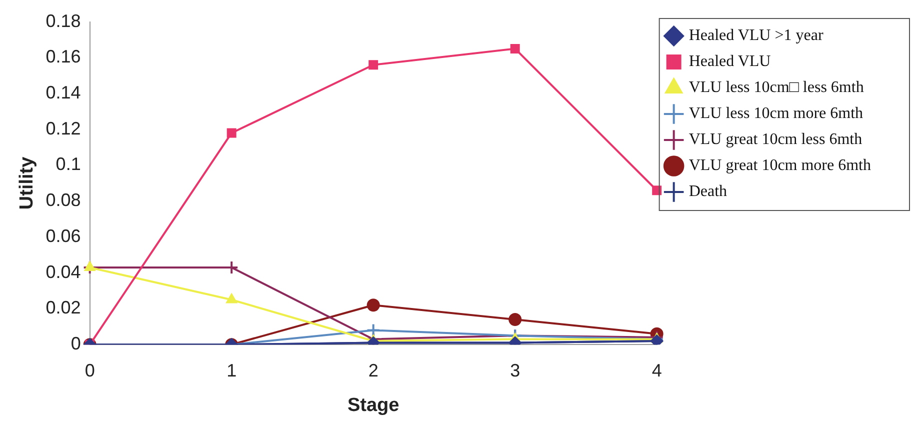 The height and width of the screenshot is (433, 923). Describe the element at coordinates (231, 370) in the screenshot. I see `x-tick-label: 1` at that location.